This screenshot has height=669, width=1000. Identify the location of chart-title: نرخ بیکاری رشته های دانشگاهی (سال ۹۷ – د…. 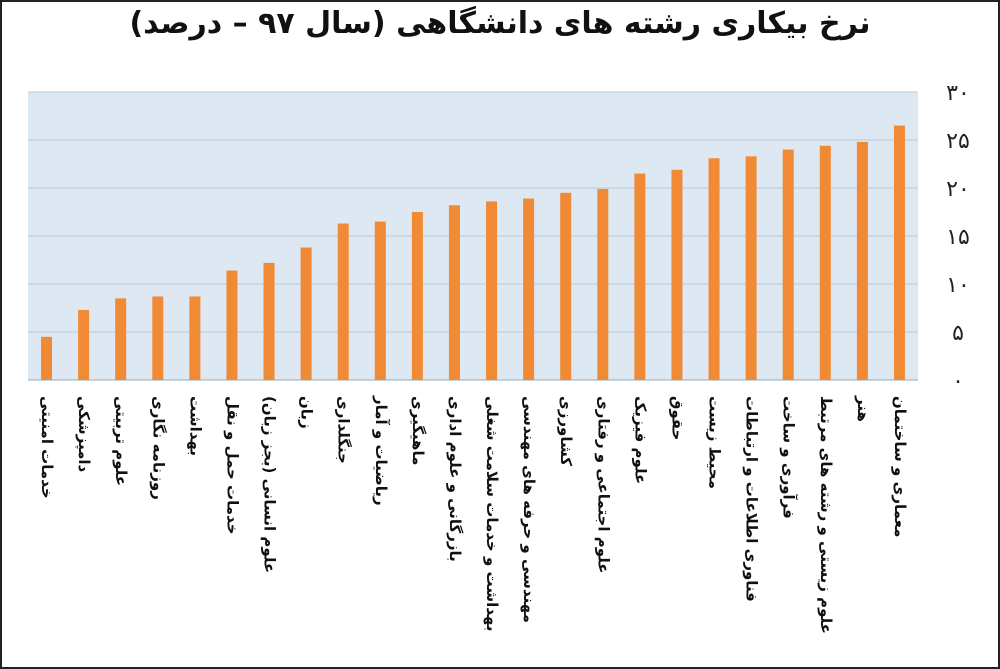
(500, 23).